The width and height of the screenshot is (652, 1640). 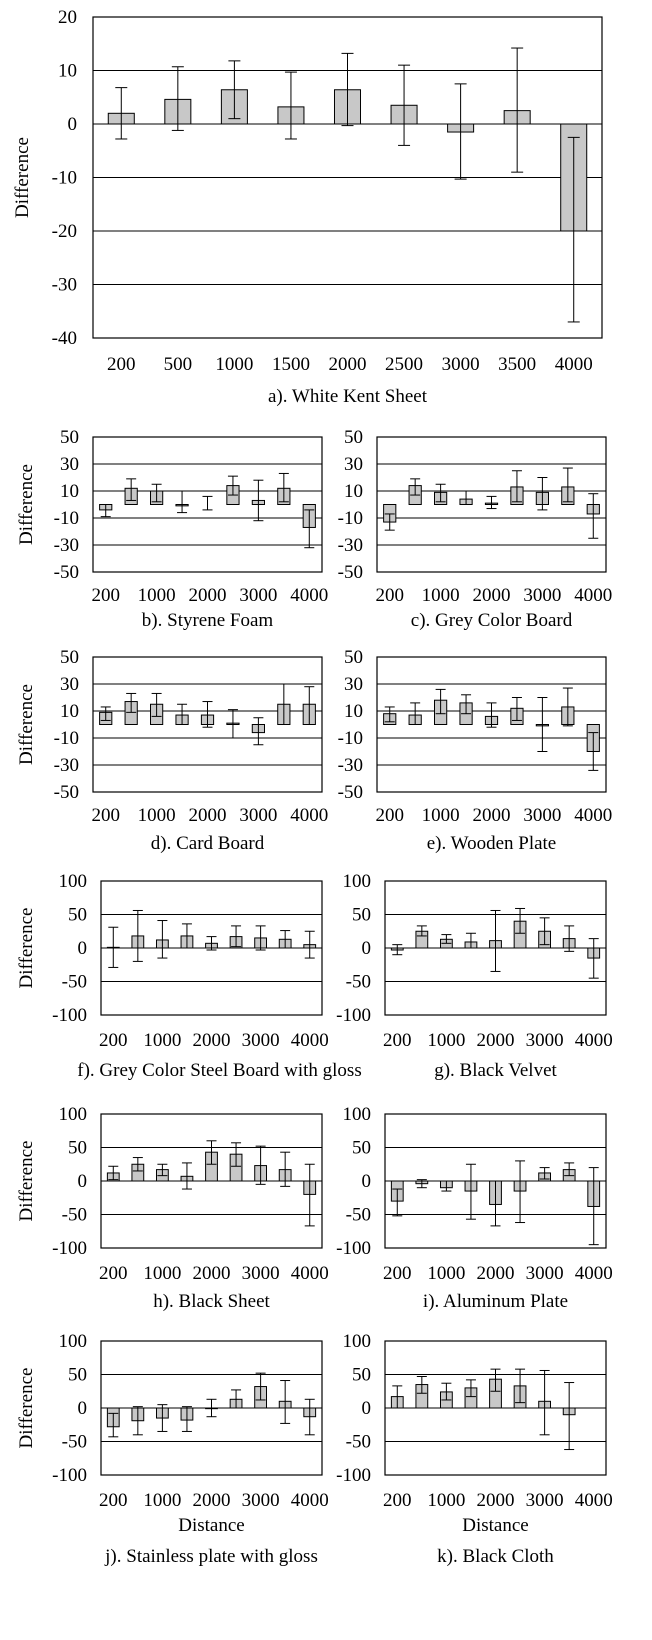 What do you see at coordinates (219, 1070) in the screenshot?
I see `panel-caption: f). Grey Color Steel Board with gloss` at bounding box center [219, 1070].